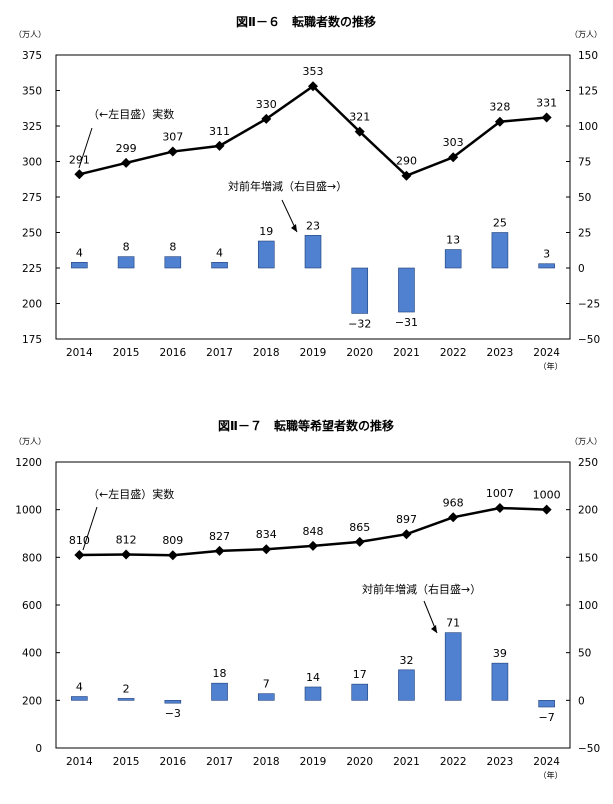 The image size is (613, 804). What do you see at coordinates (126, 353) in the screenshot?
I see `chart1-x-tick-label: 2015` at bounding box center [126, 353].